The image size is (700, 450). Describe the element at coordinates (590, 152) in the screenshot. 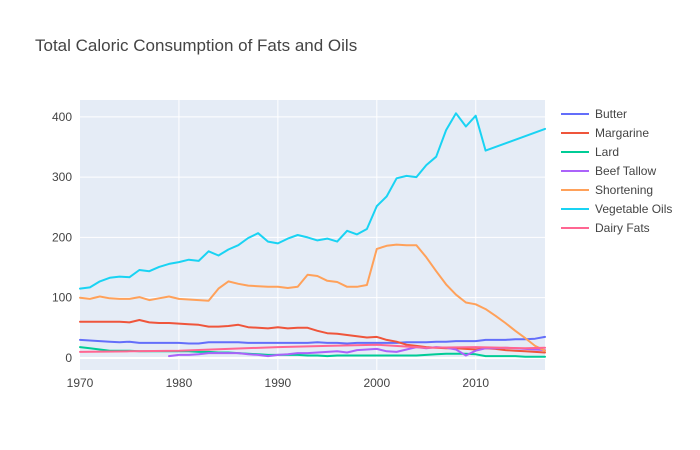

I see `legend-item-lard: Lard` at that location.